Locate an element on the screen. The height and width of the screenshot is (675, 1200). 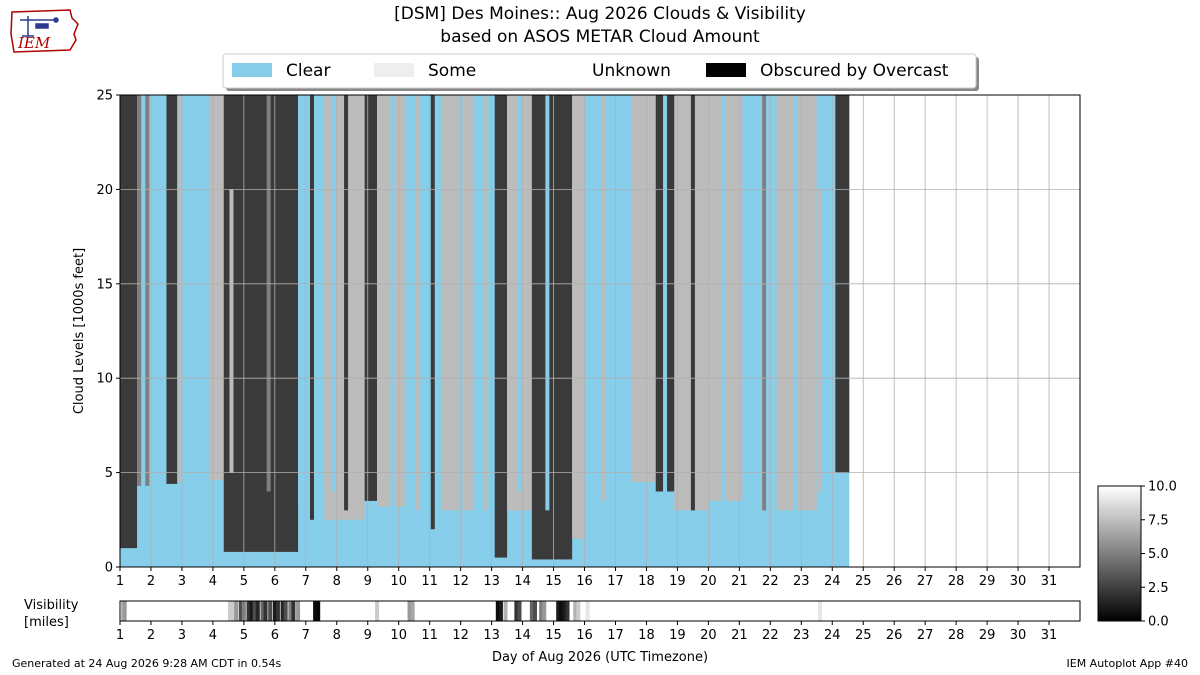
vis-x-tick-label: 12 is located at coordinates (460, 635).